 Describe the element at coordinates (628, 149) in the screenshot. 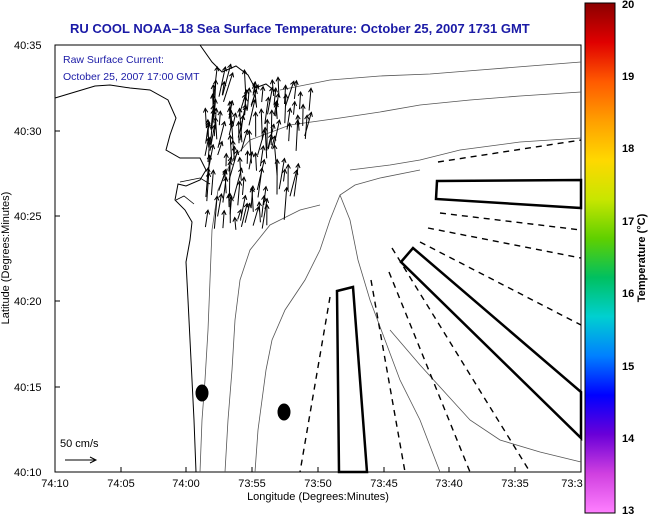

I see `cb-tick-18: 18` at that location.